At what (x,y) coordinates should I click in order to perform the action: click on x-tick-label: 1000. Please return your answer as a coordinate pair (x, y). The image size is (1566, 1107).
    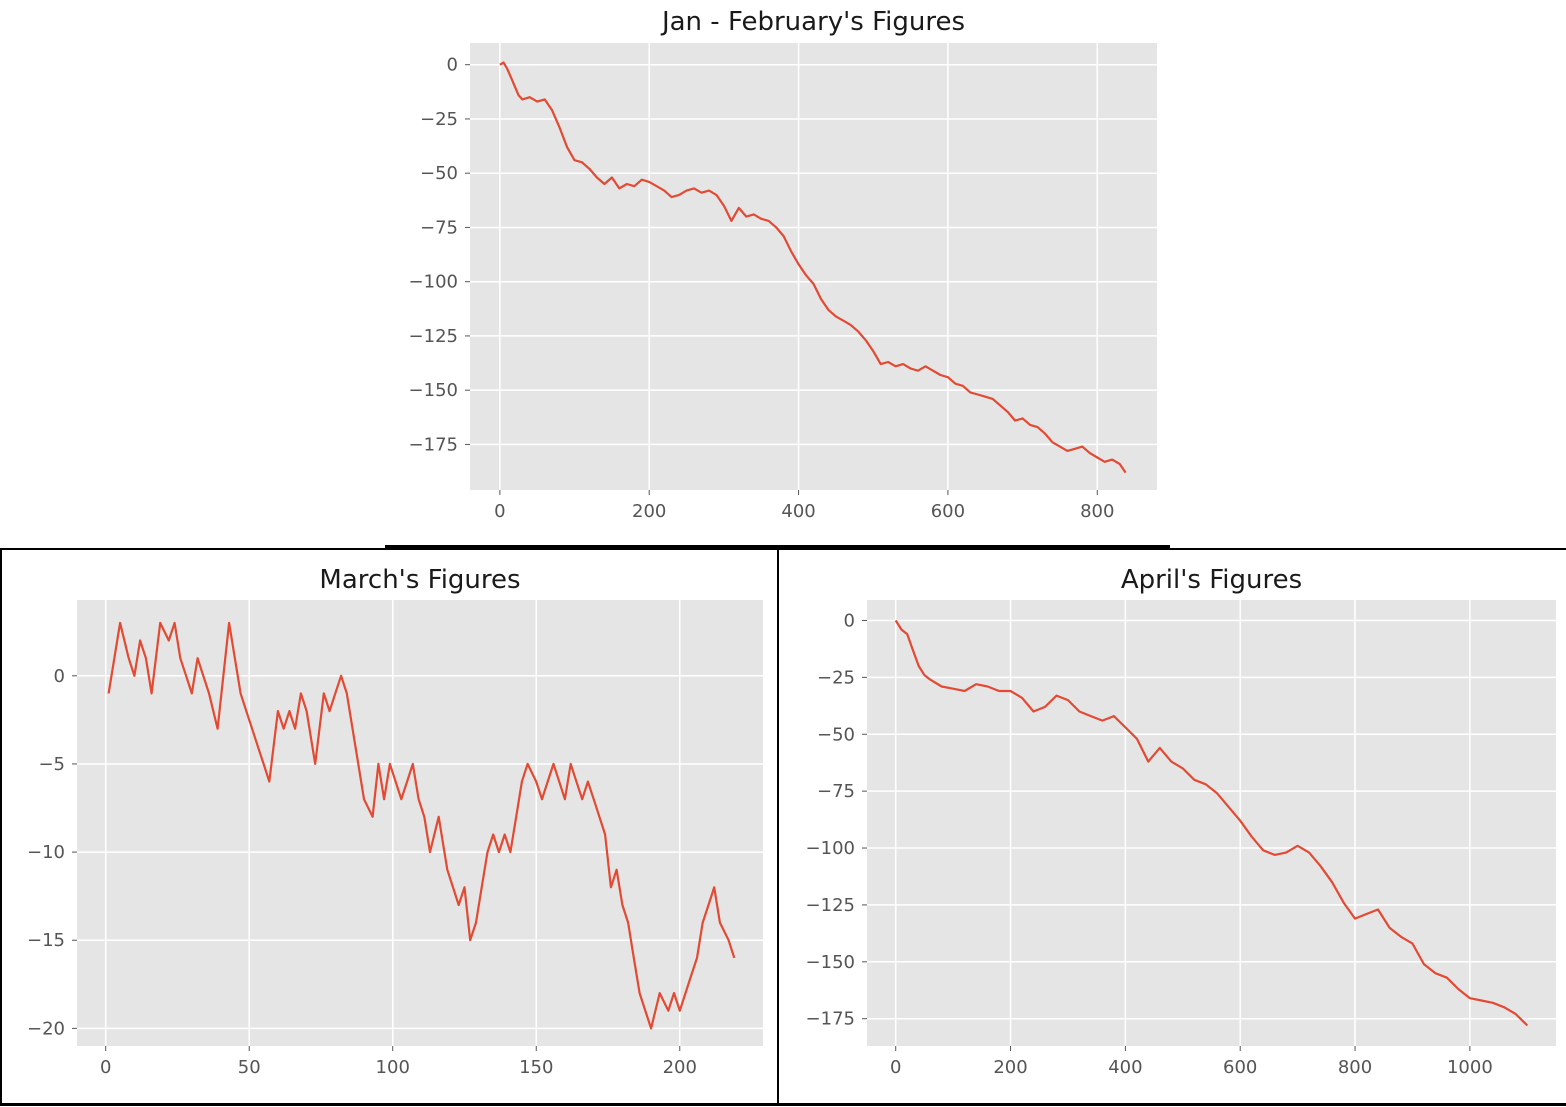
    Looking at the image, I should click on (1470, 1067).